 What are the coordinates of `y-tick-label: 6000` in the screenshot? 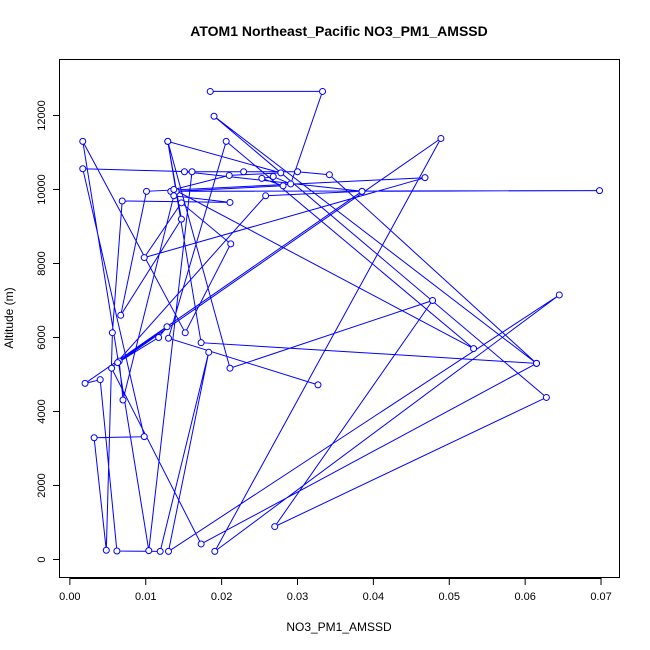 It's located at (42, 337).